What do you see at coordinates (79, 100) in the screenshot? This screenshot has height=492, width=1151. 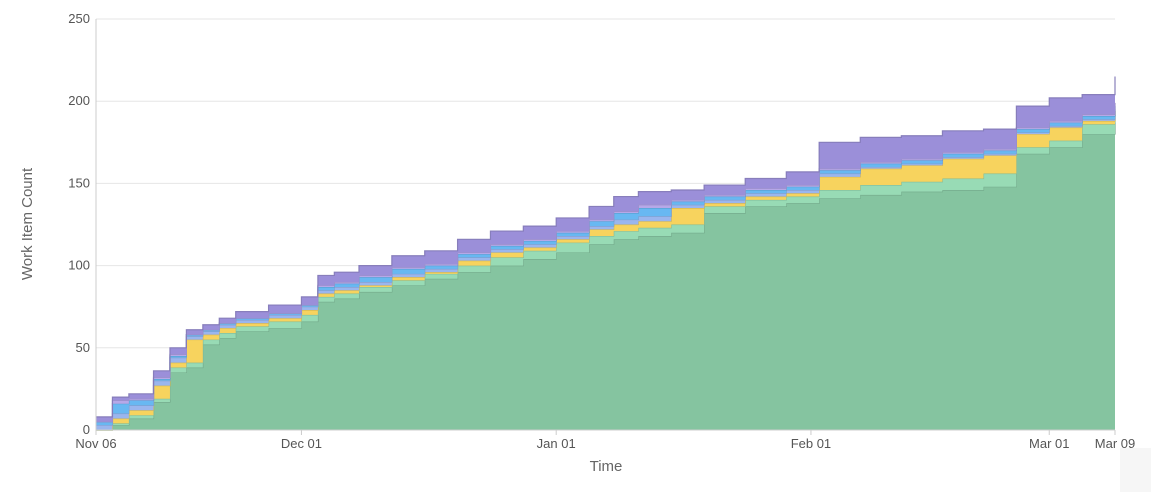 I see `y-tick-label: 200` at bounding box center [79, 100].